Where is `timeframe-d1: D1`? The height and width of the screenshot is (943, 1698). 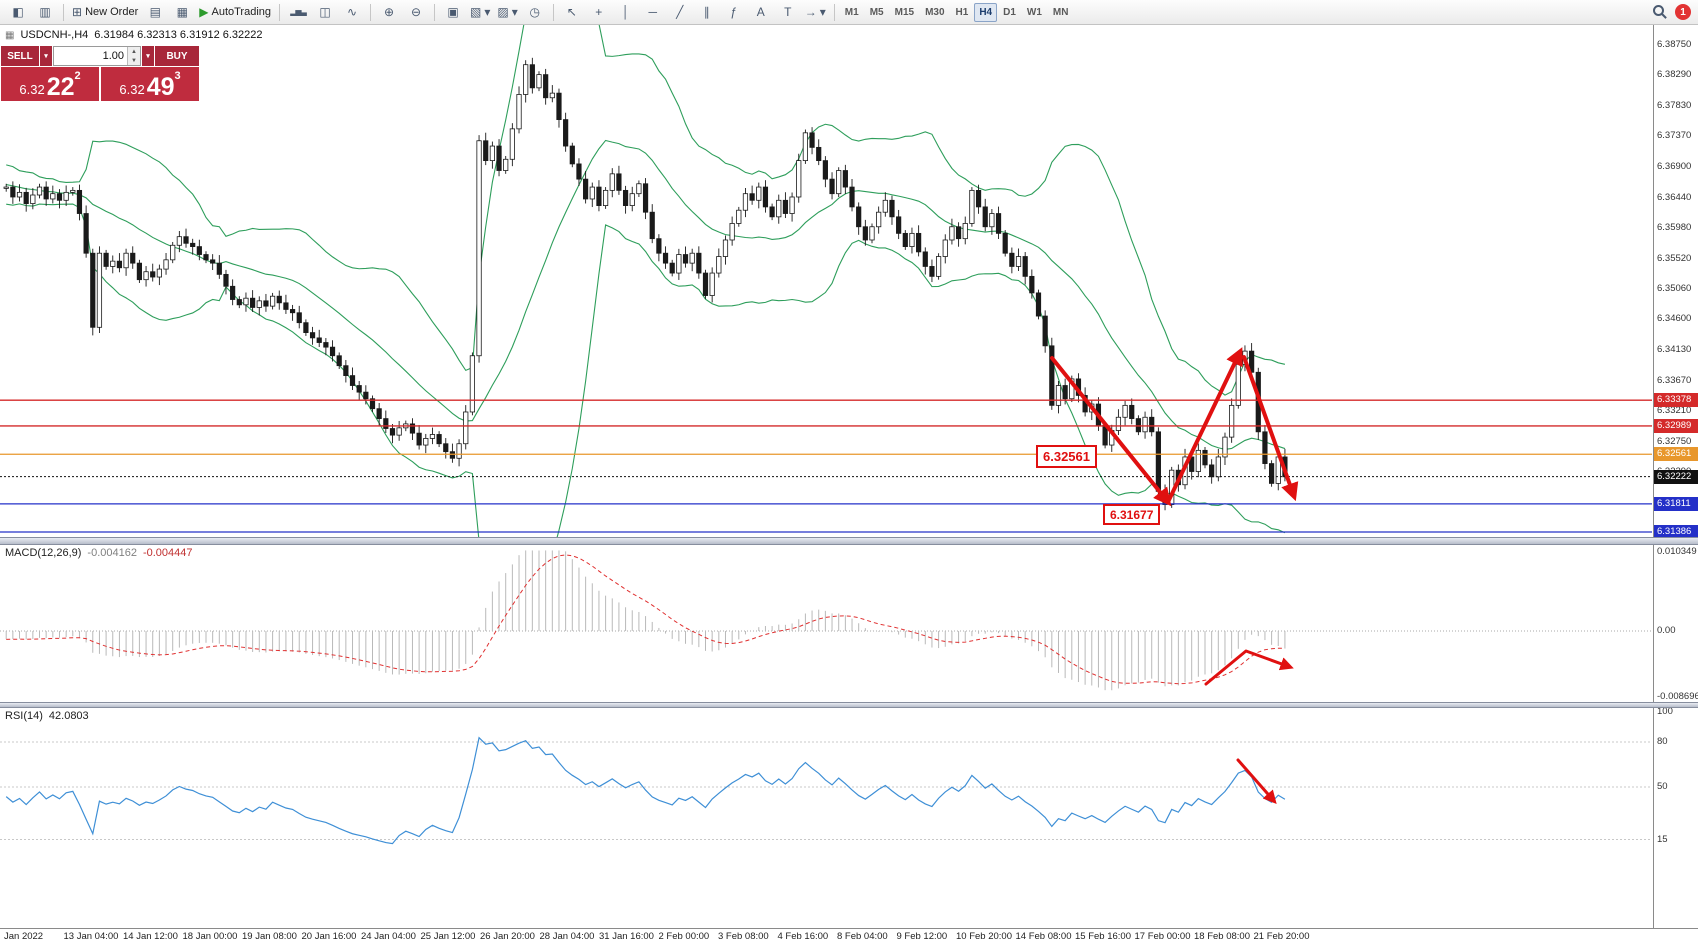 timeframe-d1: D1 is located at coordinates (1009, 12).